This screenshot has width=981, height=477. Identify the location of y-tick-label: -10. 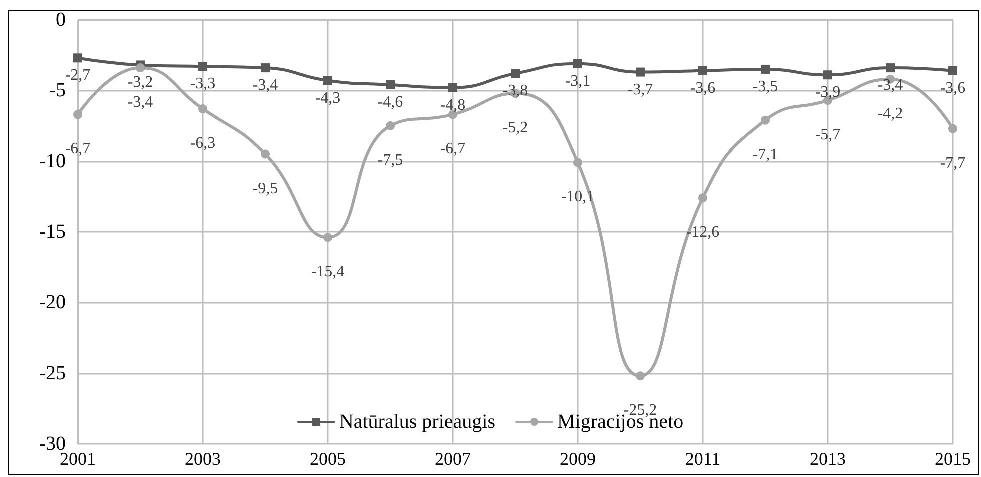
(52, 161).